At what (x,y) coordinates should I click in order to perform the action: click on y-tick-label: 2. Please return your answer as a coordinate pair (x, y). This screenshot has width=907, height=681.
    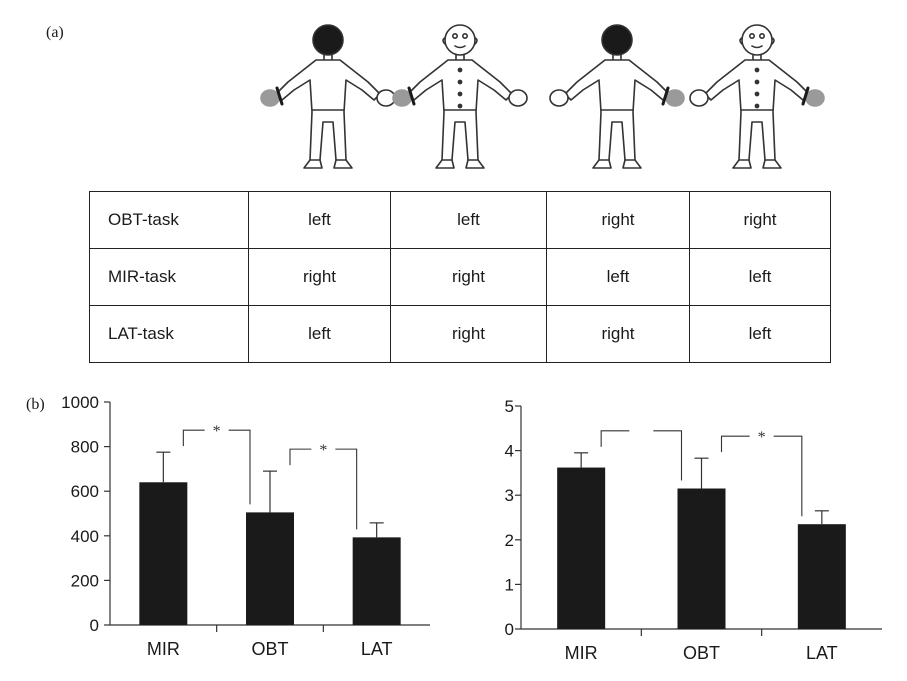
    Looking at the image, I should click on (509, 540).